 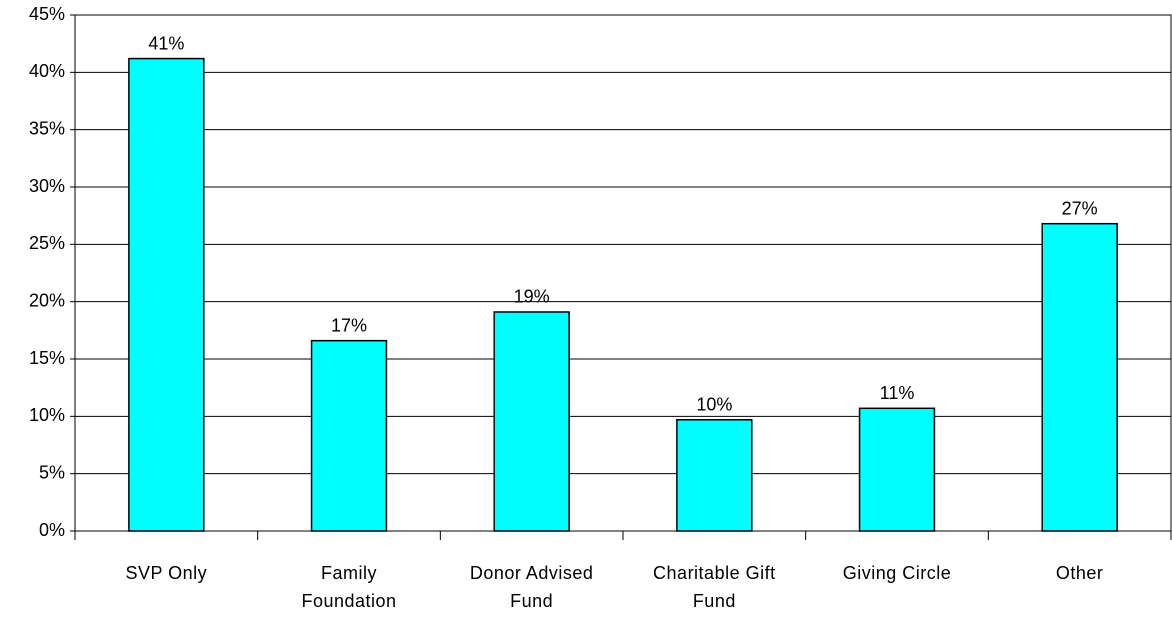 What do you see at coordinates (897, 573) in the screenshot?
I see `x-tick-label: Giving Circle` at bounding box center [897, 573].